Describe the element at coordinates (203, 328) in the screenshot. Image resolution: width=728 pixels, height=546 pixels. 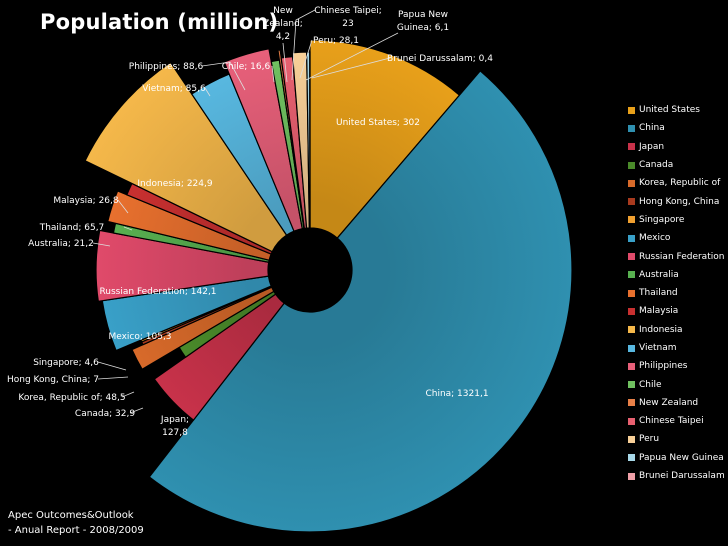
I see `pie-slice-korea-republic-of` at that location.